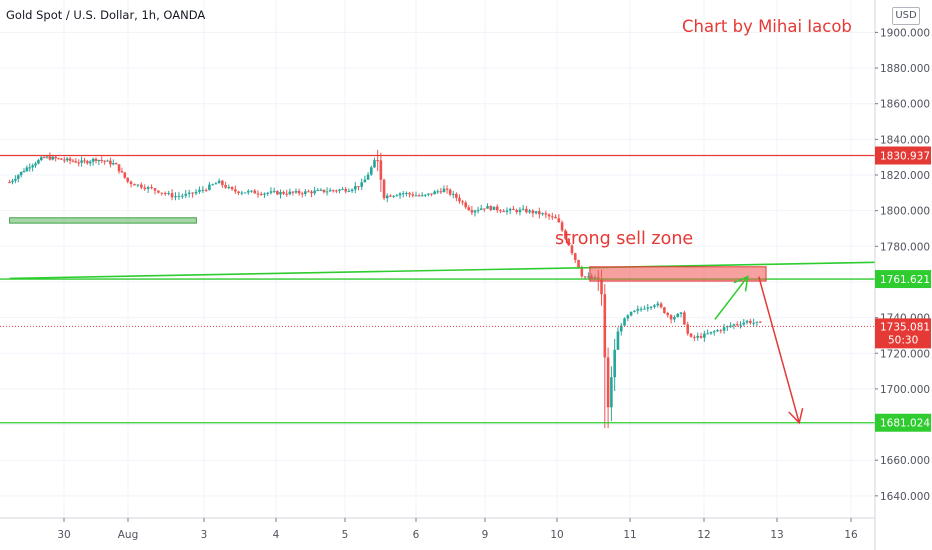 The width and height of the screenshot is (932, 550). Describe the element at coordinates (779, 349) in the screenshot. I see `red-arrow` at that location.